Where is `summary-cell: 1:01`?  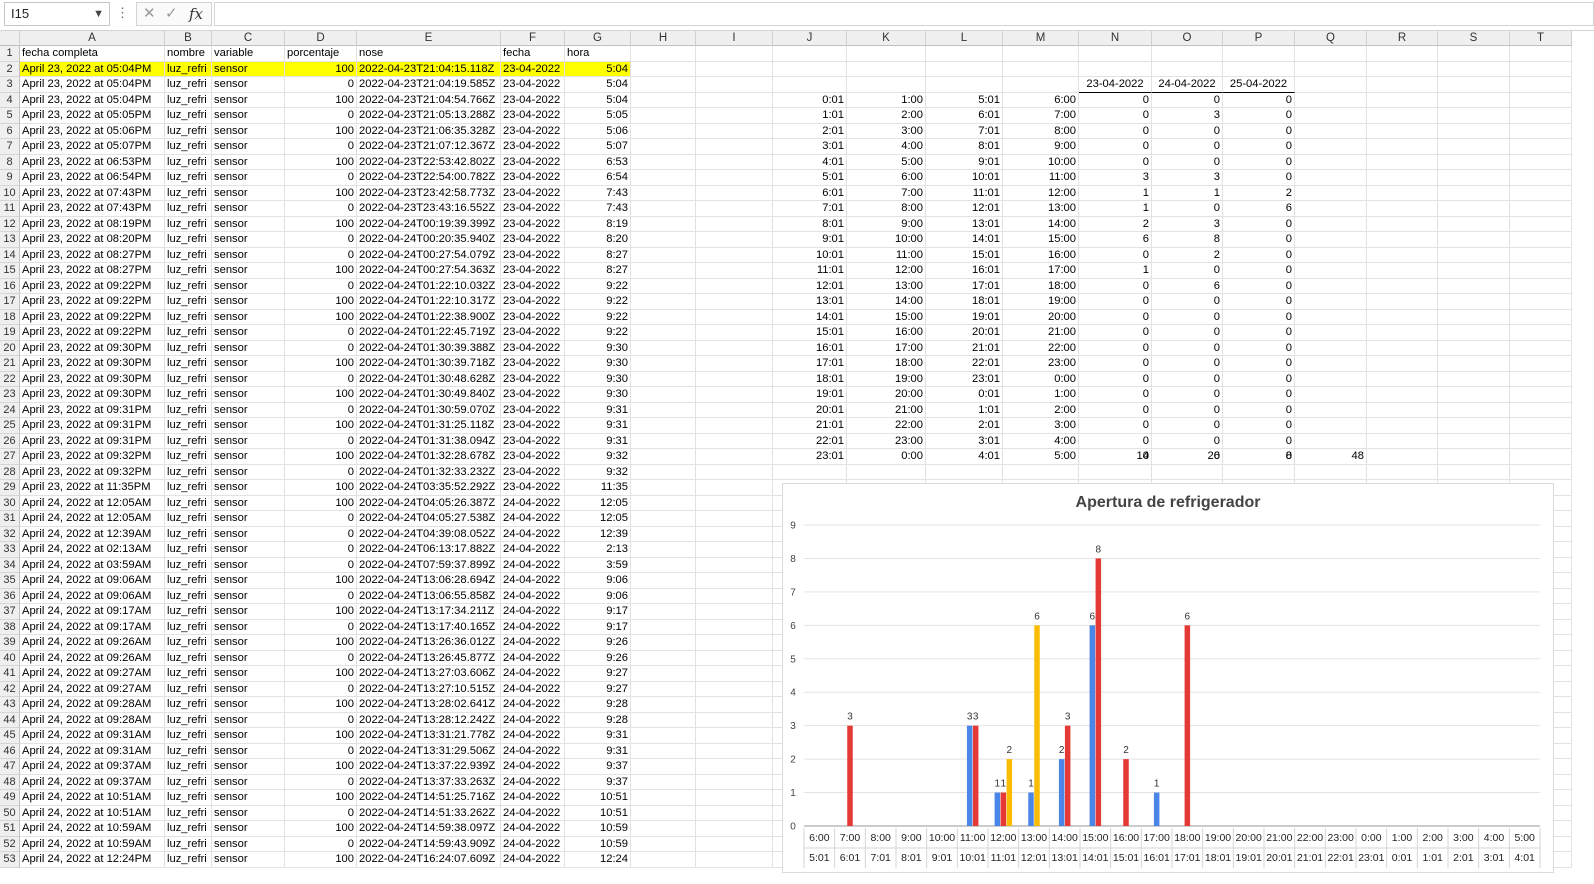
summary-cell: 1:01 is located at coordinates (964, 410).